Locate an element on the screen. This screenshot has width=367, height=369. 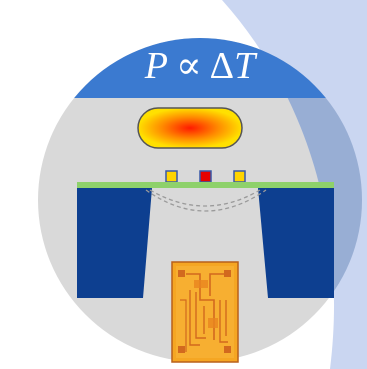
heat-flow-arc-outer is located at coordinates (206, 200).